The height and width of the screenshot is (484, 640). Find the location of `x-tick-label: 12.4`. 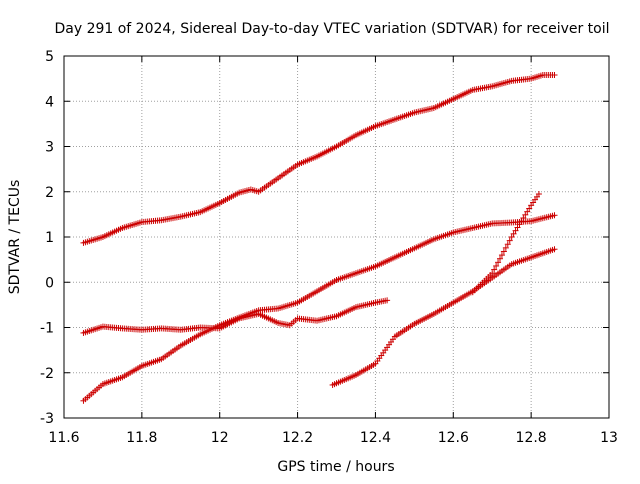

x-tick-label: 12.4 is located at coordinates (375, 438).